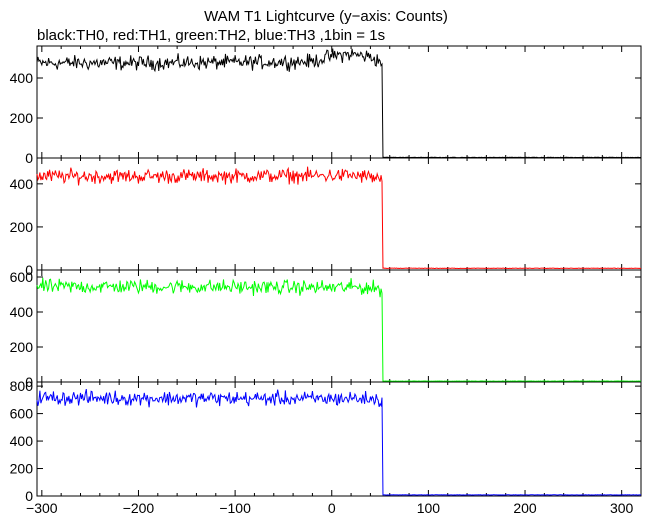 This screenshot has width=652, height=515. Describe the element at coordinates (22, 386) in the screenshot. I see `y-tick-label: 800` at that location.